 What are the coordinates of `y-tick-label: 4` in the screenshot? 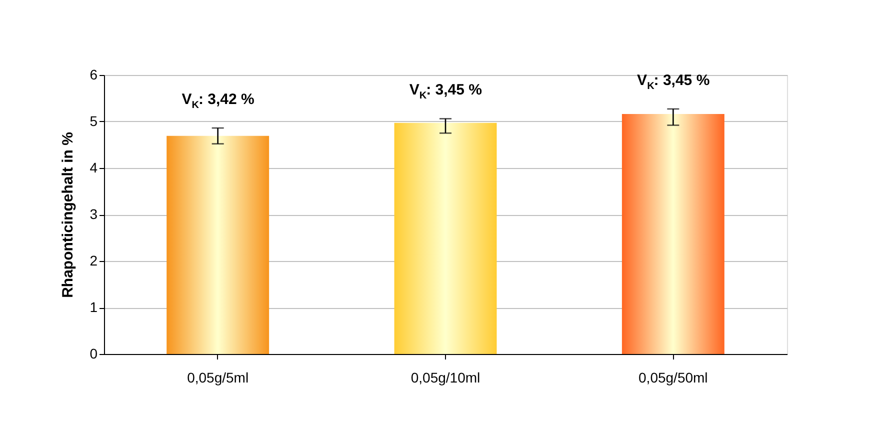 It's located at (94, 168).